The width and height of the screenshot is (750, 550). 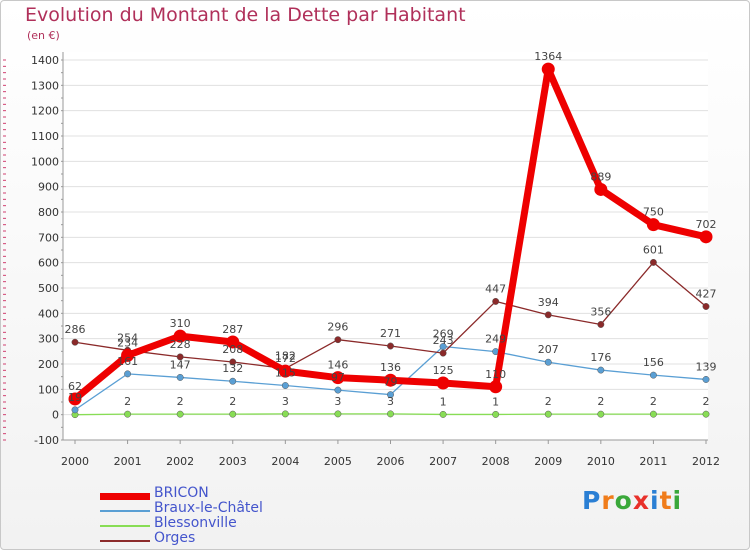 What do you see at coordinates (45, 85) in the screenshot?
I see `y-tick-label: 1300` at bounding box center [45, 85].